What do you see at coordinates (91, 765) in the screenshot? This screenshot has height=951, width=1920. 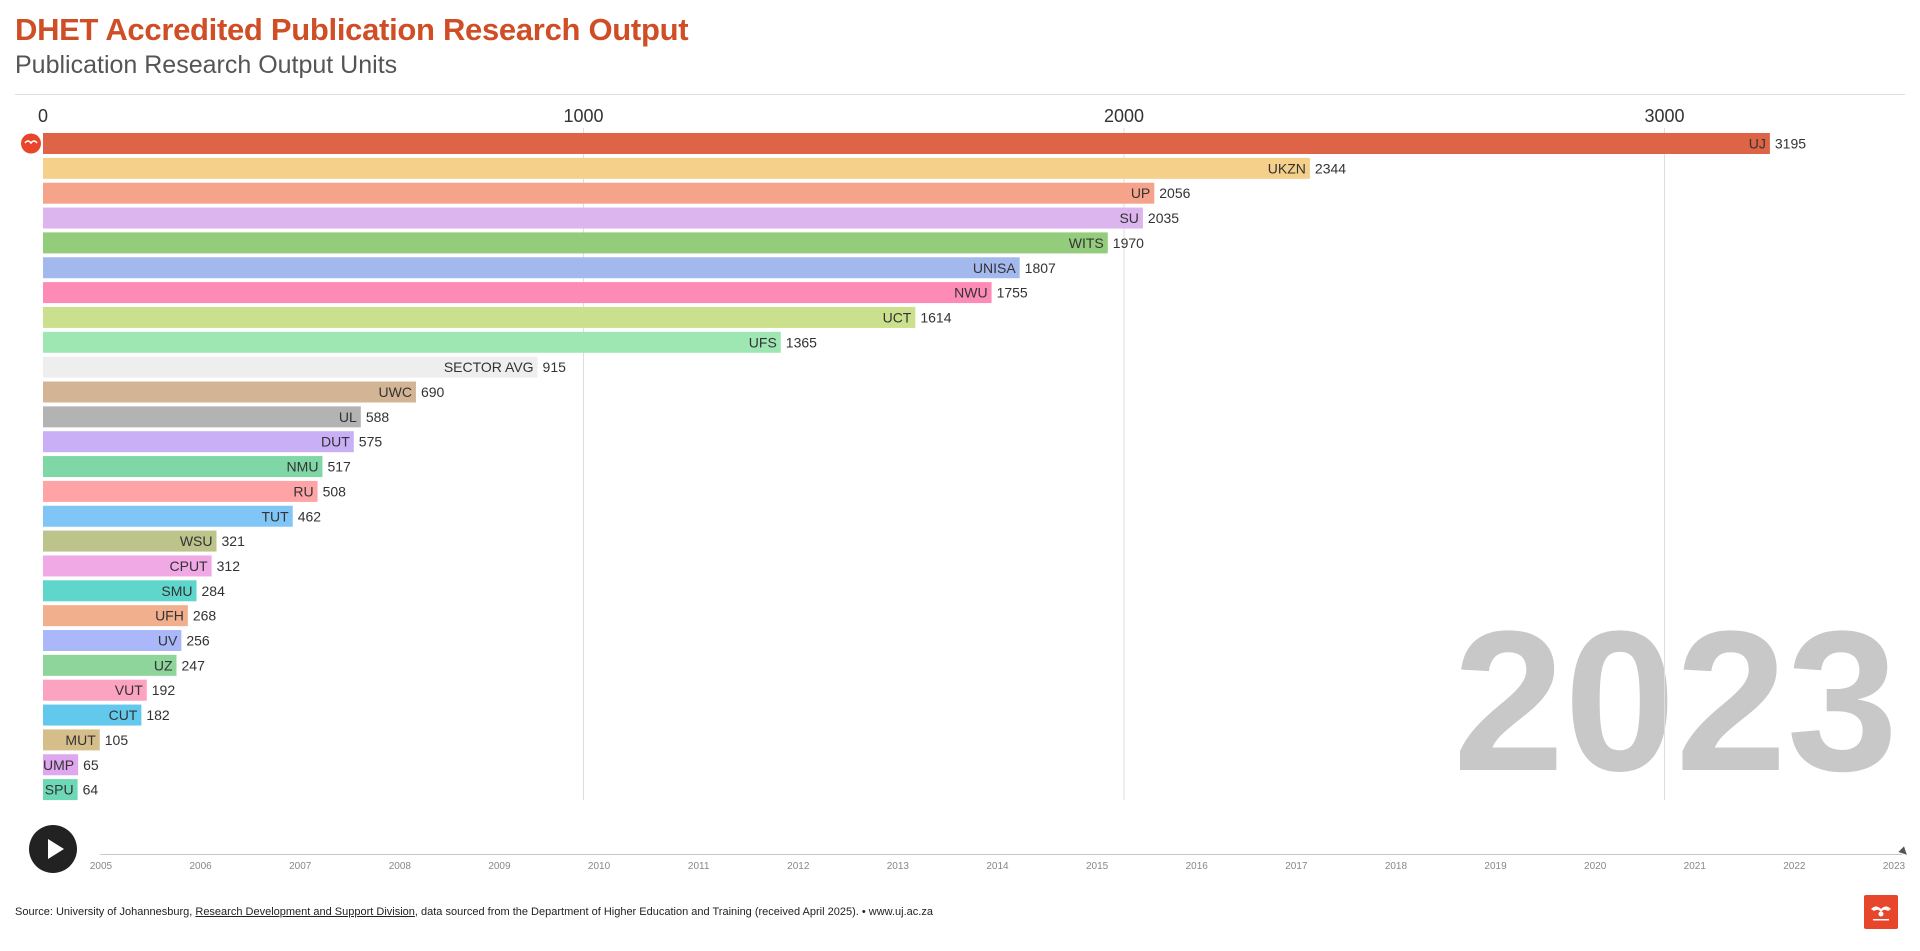 I see `bar-value-label: 65` at bounding box center [91, 765].